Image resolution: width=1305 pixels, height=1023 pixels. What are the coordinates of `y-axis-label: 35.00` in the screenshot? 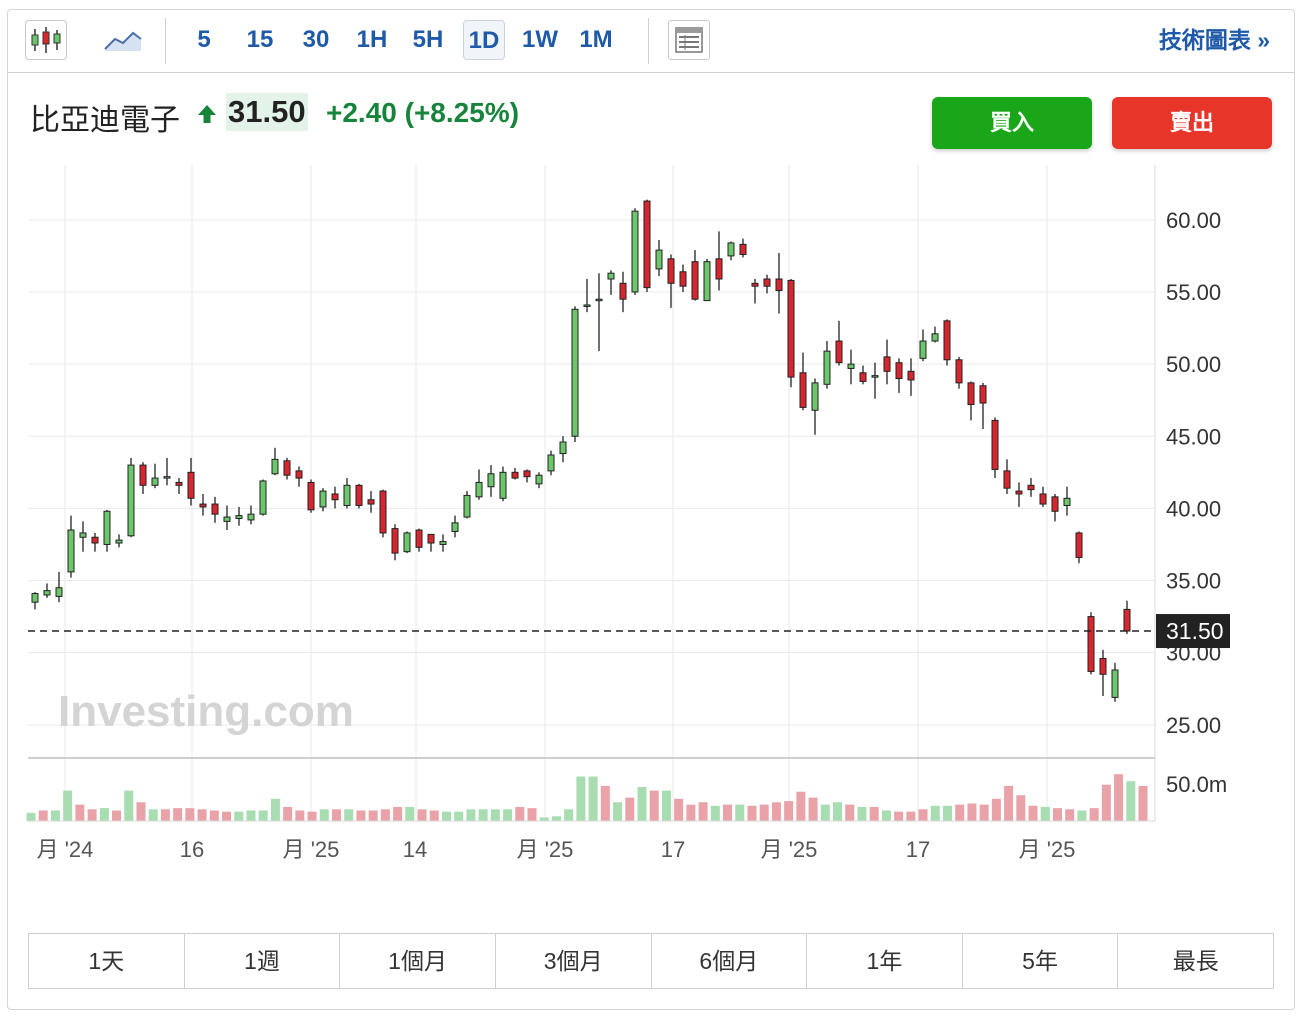 It's located at (1193, 581).